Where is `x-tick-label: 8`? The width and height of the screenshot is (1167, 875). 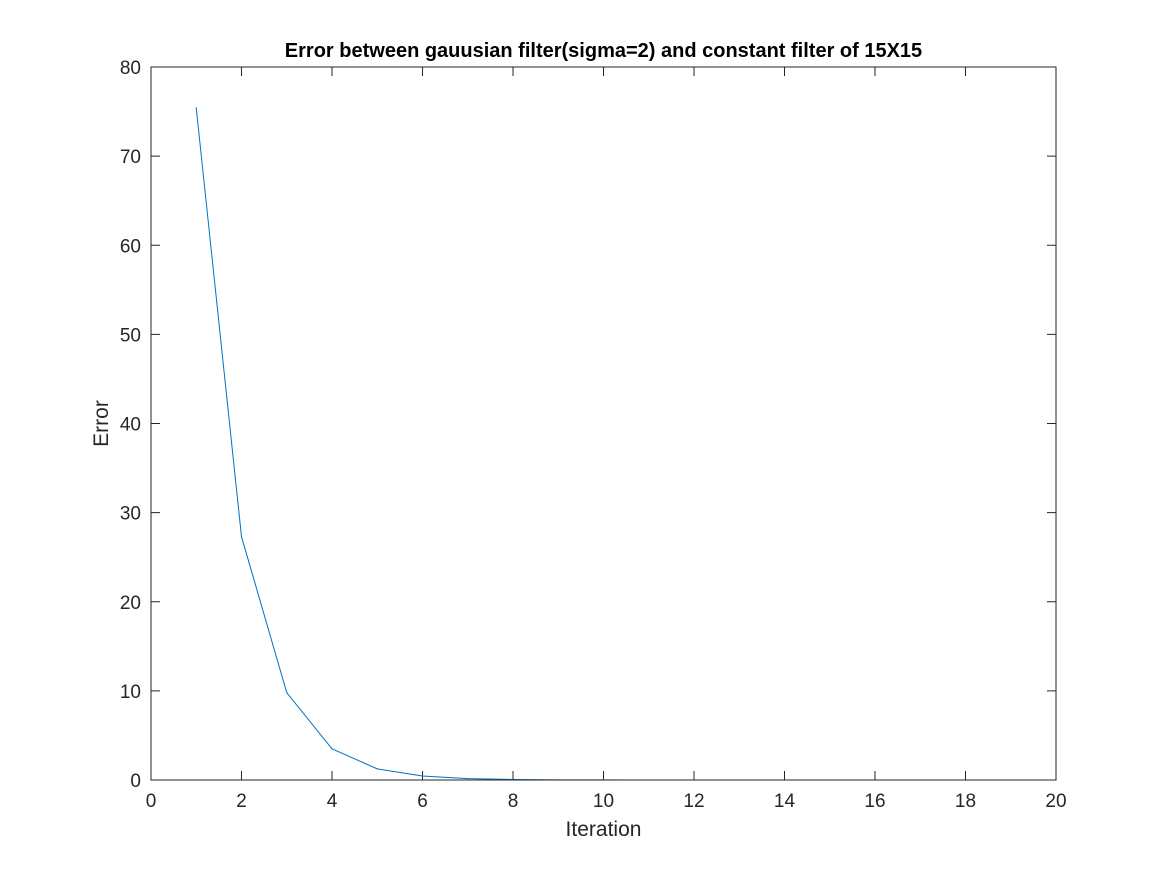 x-tick-label: 8 is located at coordinates (513, 801).